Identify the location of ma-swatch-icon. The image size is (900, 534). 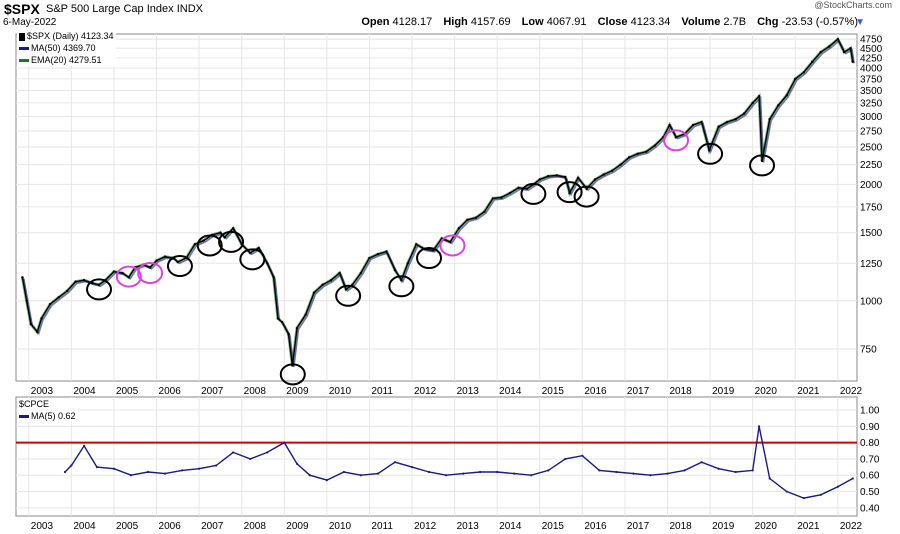
(24, 49).